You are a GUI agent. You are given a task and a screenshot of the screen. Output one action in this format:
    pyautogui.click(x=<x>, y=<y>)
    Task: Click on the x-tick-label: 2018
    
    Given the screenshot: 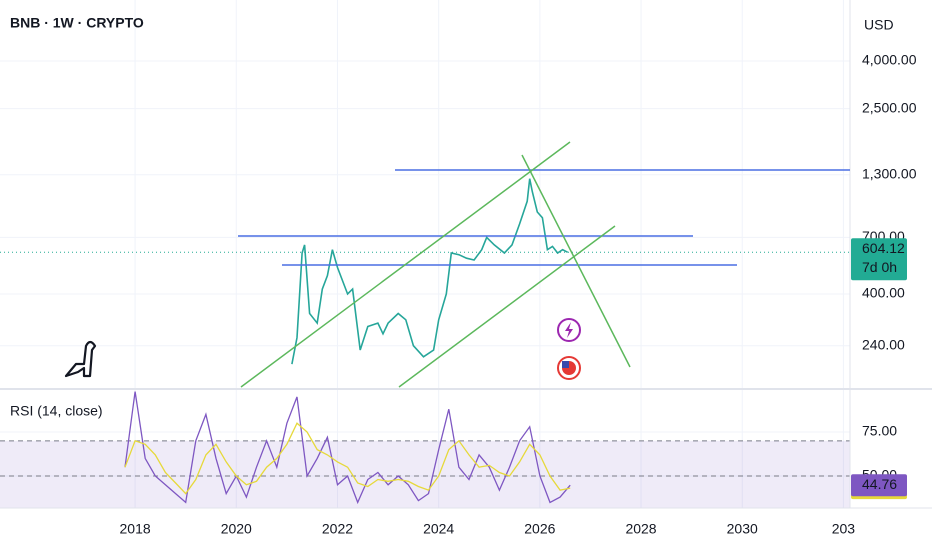 What is the action you would take?
    pyautogui.click(x=135, y=529)
    